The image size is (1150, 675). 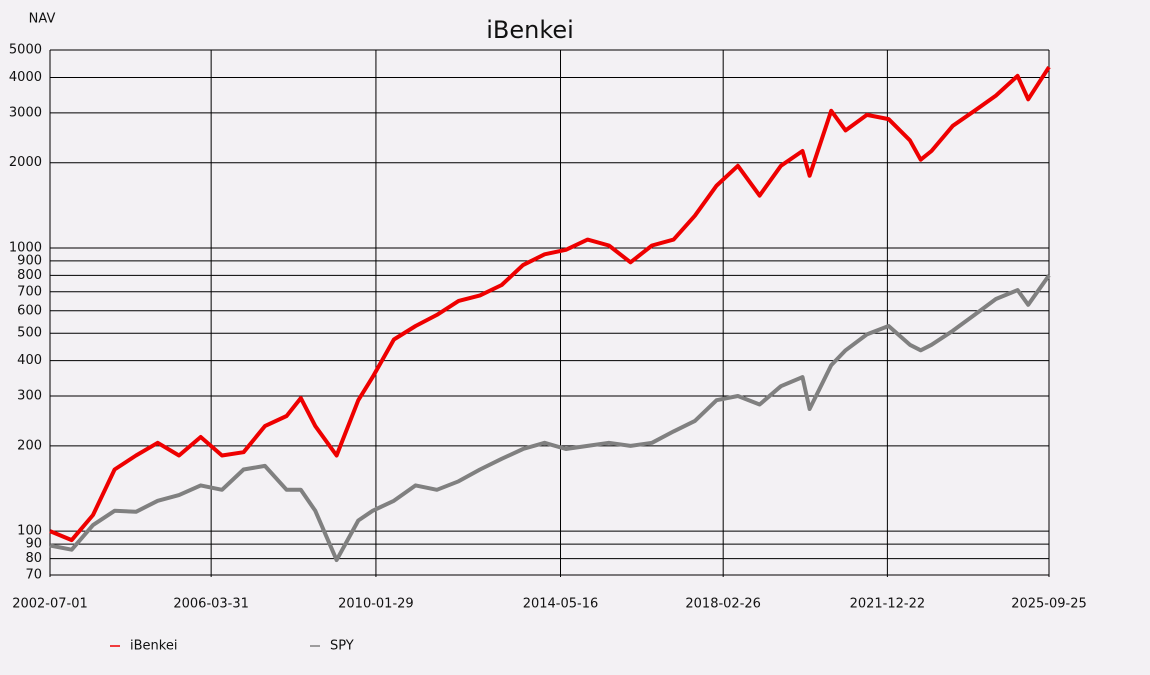 I want to click on x-tick-label: 2006-03-31, so click(x=211, y=604).